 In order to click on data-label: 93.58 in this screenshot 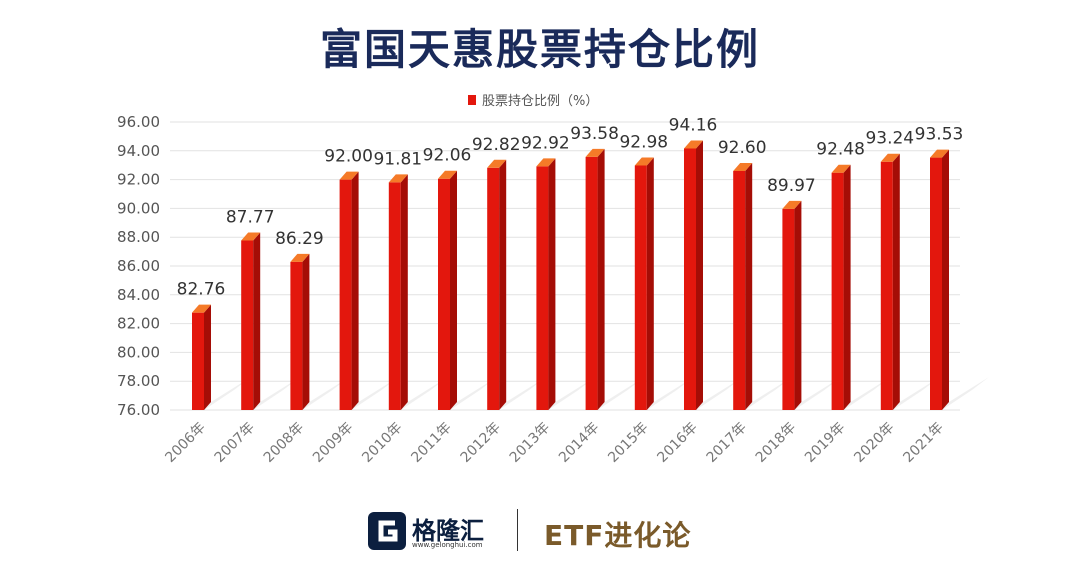, I will do `click(594, 134)`.